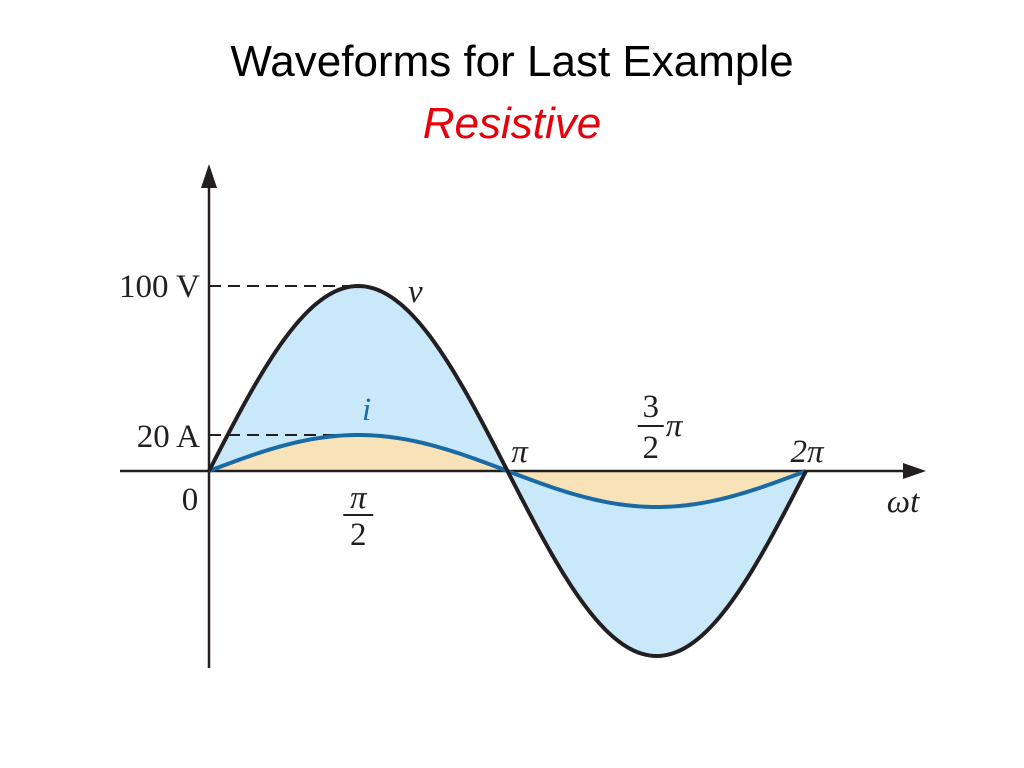  What do you see at coordinates (190, 500) in the screenshot?
I see `origin-label: 0` at bounding box center [190, 500].